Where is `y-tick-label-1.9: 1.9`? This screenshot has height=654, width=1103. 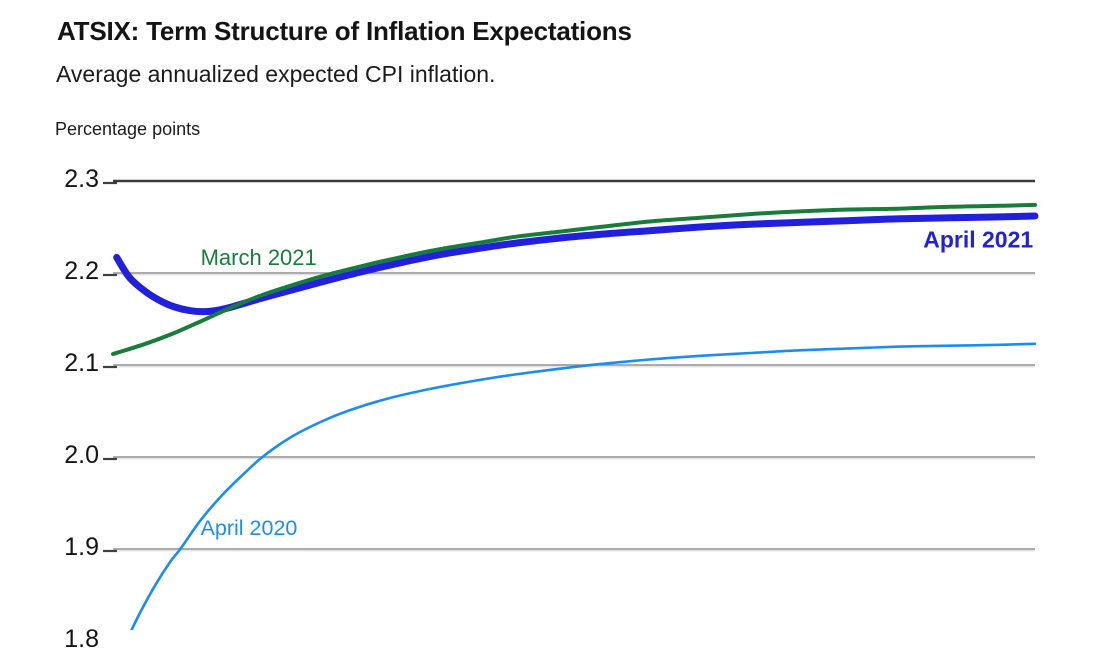 y-tick-label-1.9: 1.9 is located at coordinates (81, 547).